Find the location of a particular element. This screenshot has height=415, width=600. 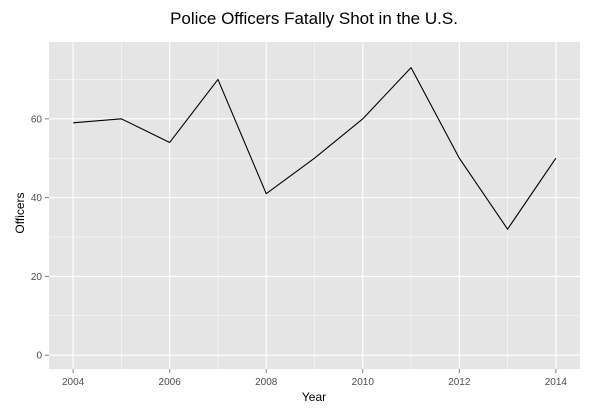

y-tick-label: 60 is located at coordinates (37, 119).